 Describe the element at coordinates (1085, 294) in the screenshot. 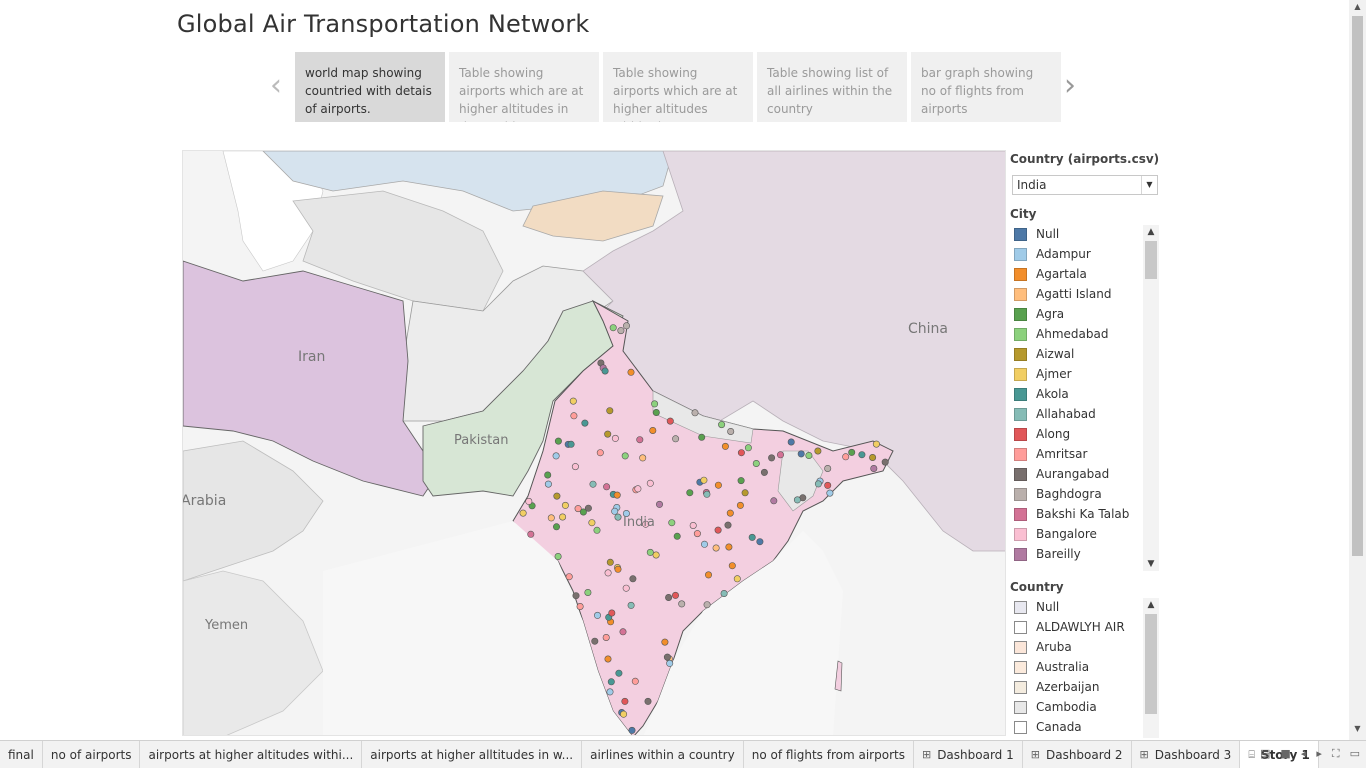

I see `city-legend-item: Agatti Island` at that location.